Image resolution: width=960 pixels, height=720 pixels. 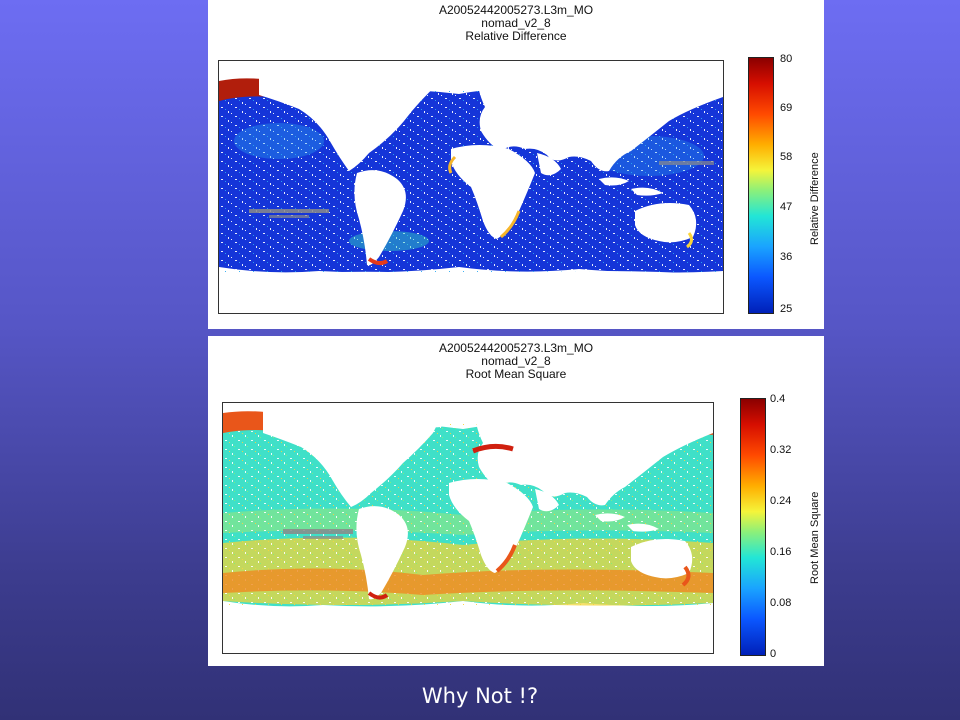 What do you see at coordinates (815, 537) in the screenshot?
I see `colorbar-label: Root Mean Square` at bounding box center [815, 537].